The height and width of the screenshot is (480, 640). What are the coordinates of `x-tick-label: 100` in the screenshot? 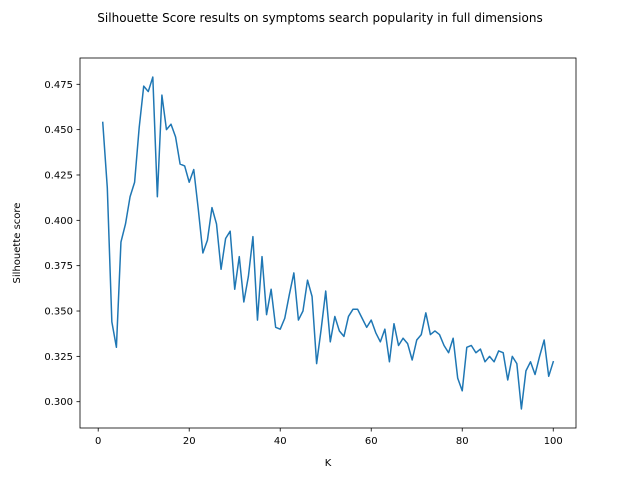 It's located at (553, 441).